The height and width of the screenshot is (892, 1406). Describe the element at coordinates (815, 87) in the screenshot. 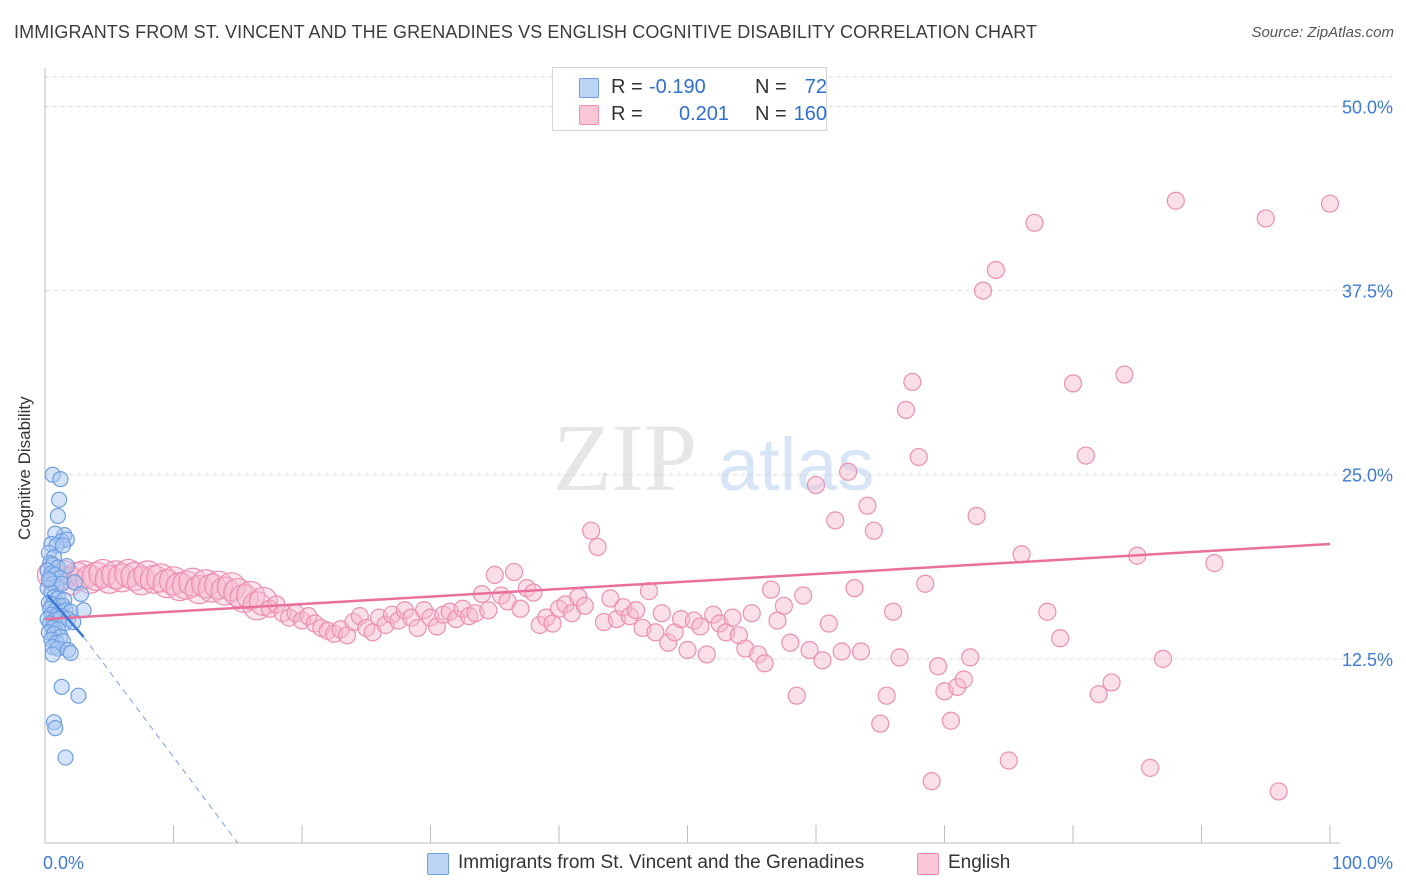

I see `legend-n-value: 72` at that location.